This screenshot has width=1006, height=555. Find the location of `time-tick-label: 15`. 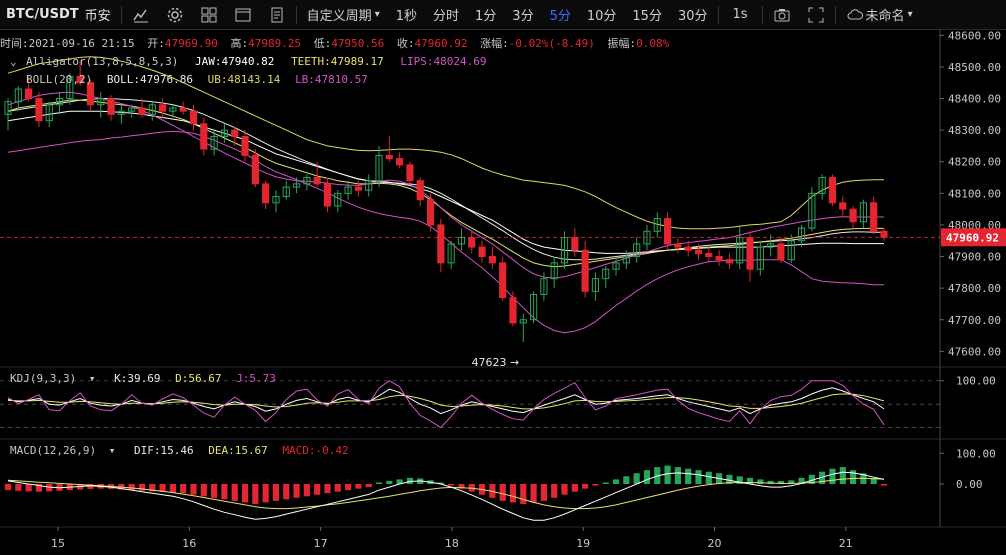

time-tick-label: 15 is located at coordinates (58, 543).